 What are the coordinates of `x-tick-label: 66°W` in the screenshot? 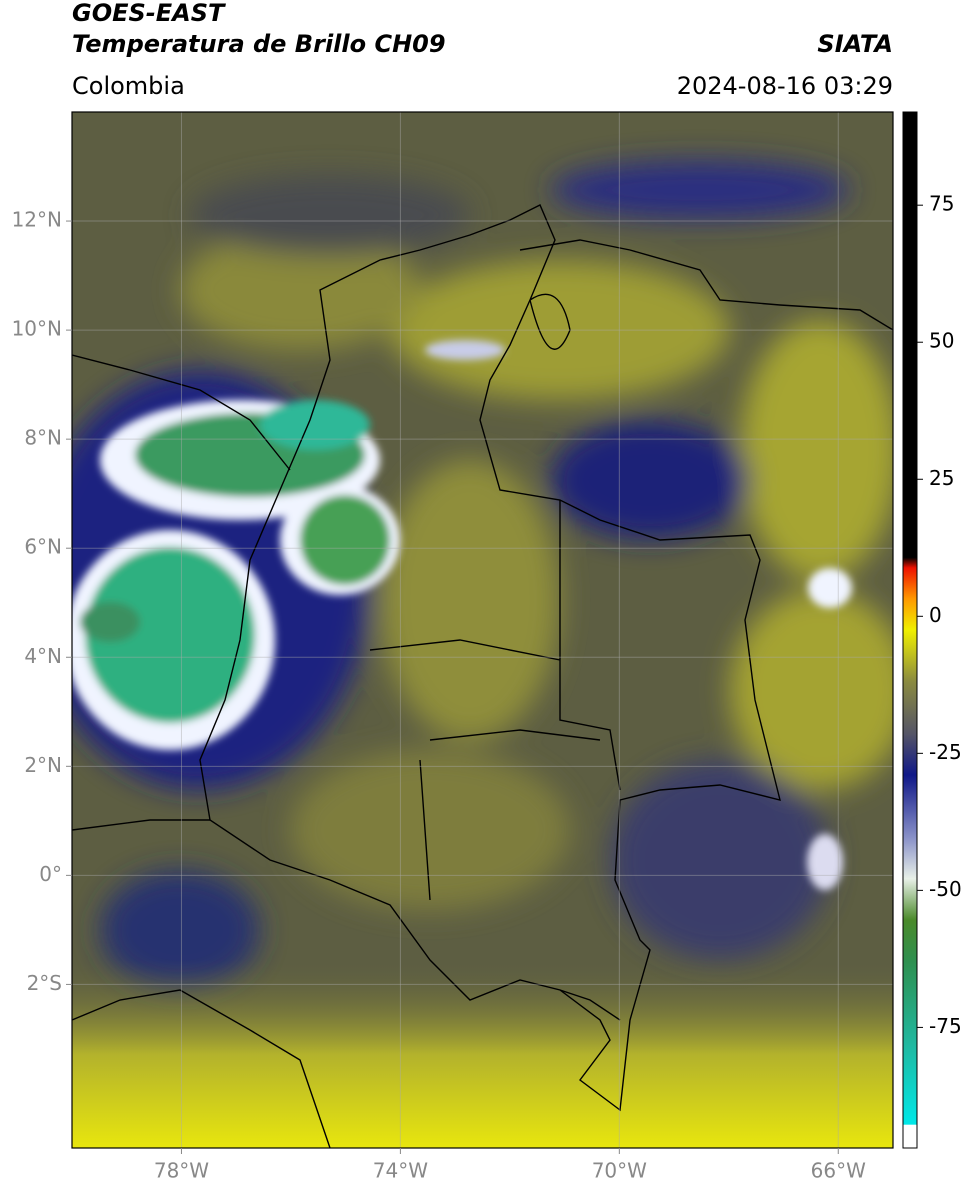 It's located at (838, 1171).